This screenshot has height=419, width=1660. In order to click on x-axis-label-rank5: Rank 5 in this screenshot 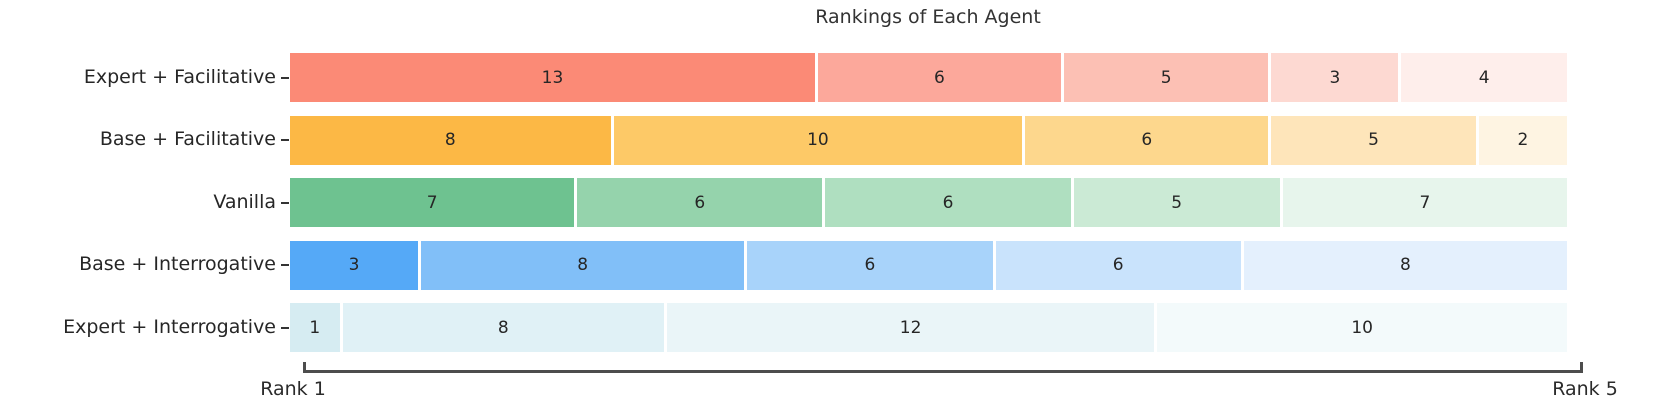, I will do `click(1585, 389)`.